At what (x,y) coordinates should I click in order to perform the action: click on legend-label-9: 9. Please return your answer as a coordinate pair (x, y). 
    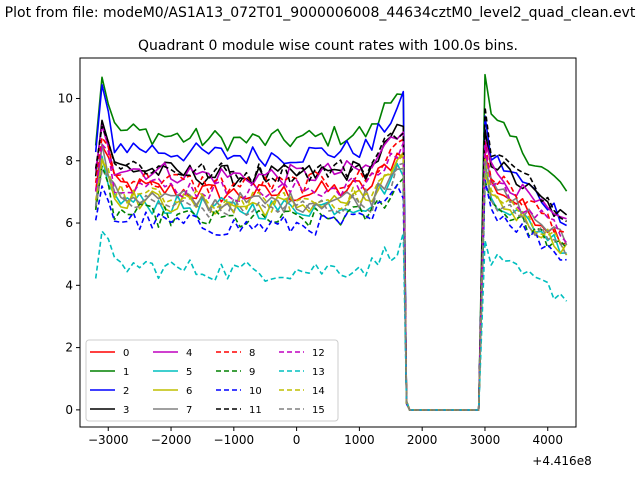
    Looking at the image, I should click on (252, 372).